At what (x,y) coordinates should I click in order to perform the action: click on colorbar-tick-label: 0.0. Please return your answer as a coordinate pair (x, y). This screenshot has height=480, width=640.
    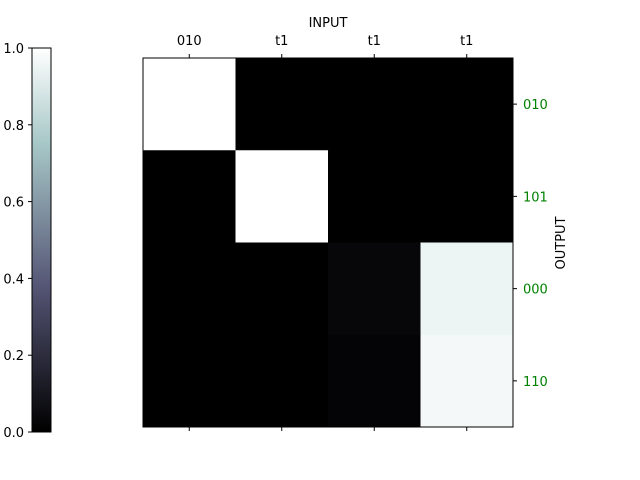
    Looking at the image, I should click on (13, 433).